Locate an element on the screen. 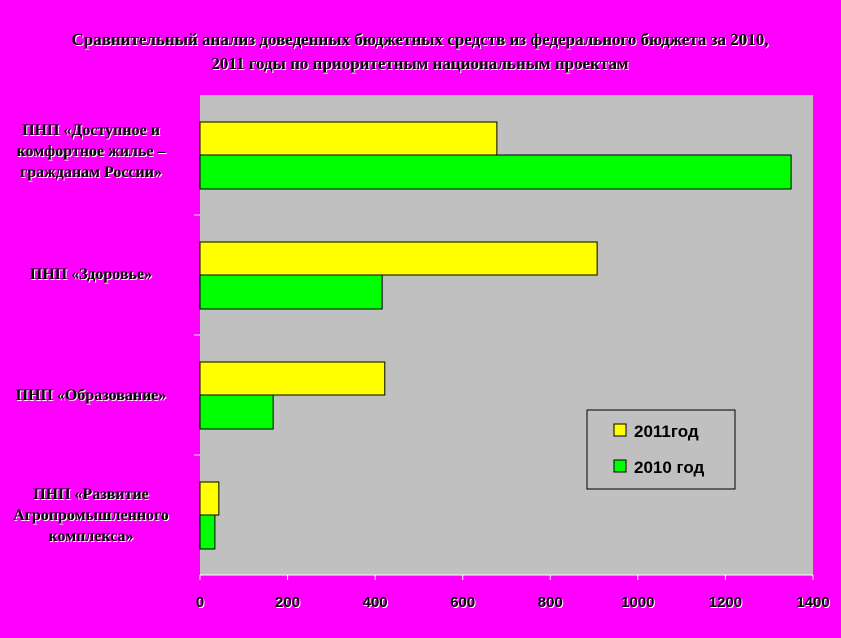 The image size is (841, 638). x-tick-label: 600 is located at coordinates (462, 602).